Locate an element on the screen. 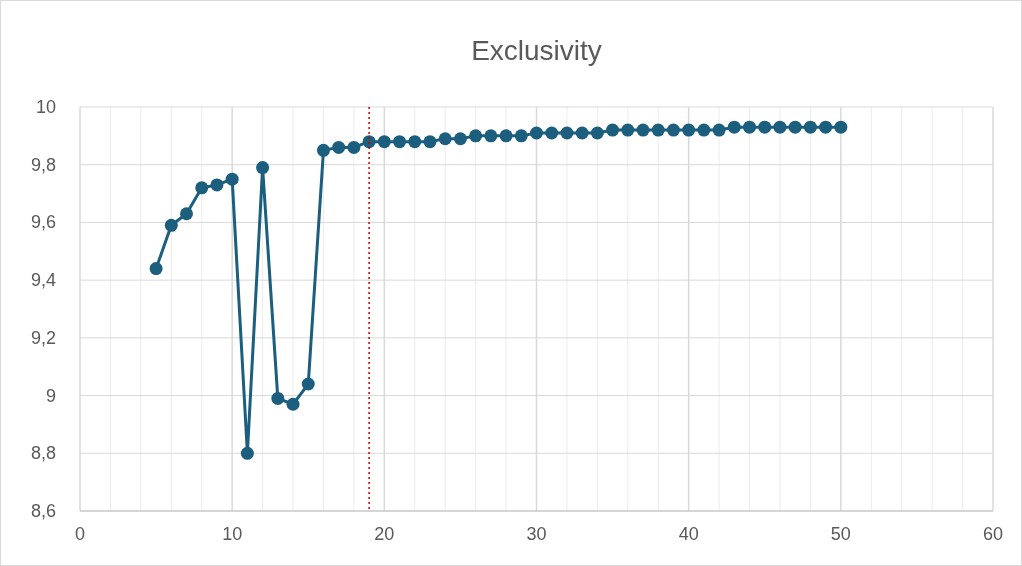 The image size is (1022, 566). x-tick-label: 30 is located at coordinates (536, 534).